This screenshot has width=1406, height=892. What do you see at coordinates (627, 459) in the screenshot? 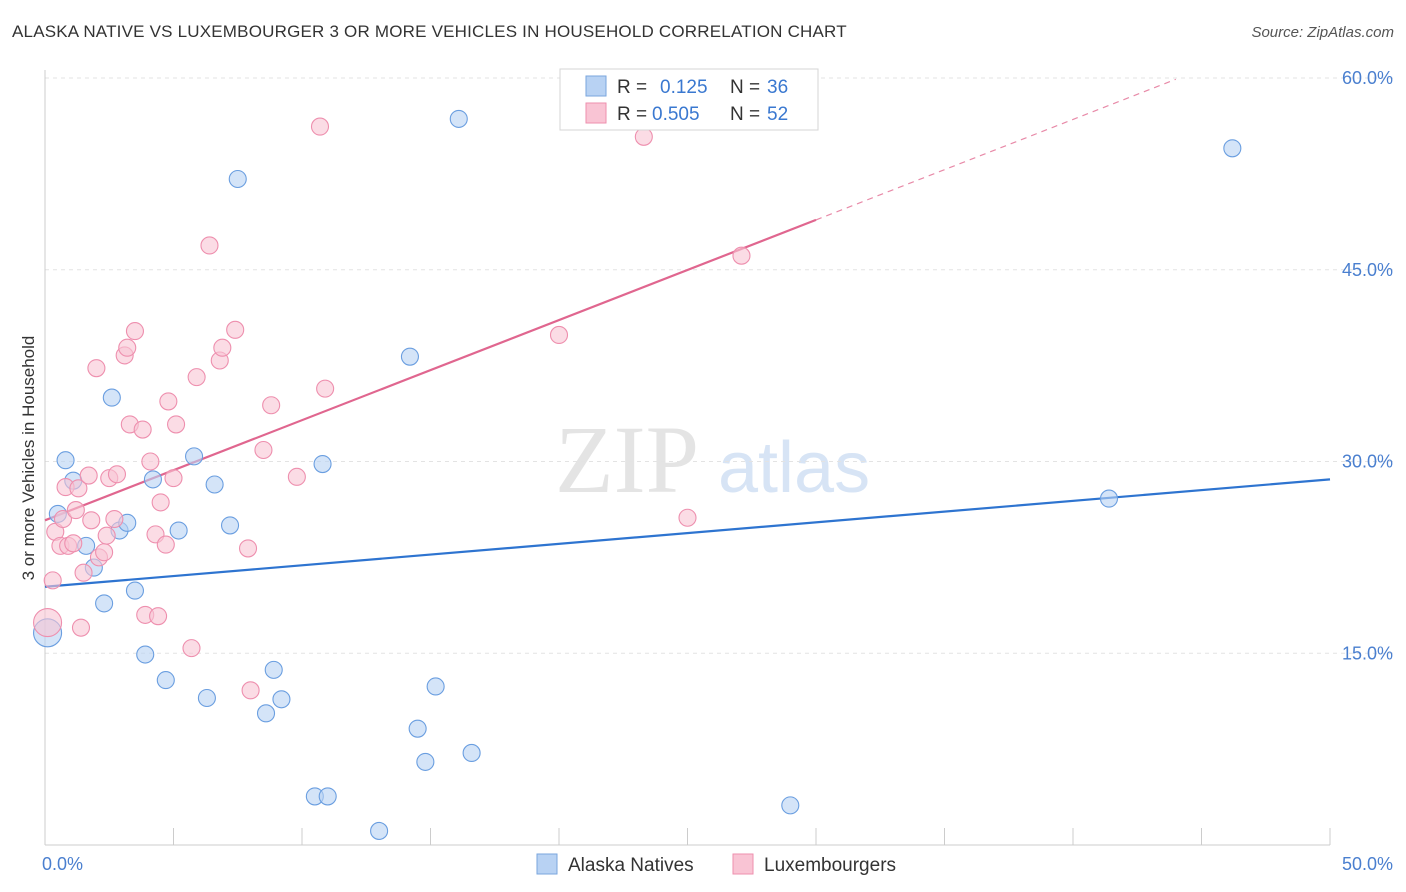
I see `watermark-zip: ZIP` at bounding box center [627, 459].